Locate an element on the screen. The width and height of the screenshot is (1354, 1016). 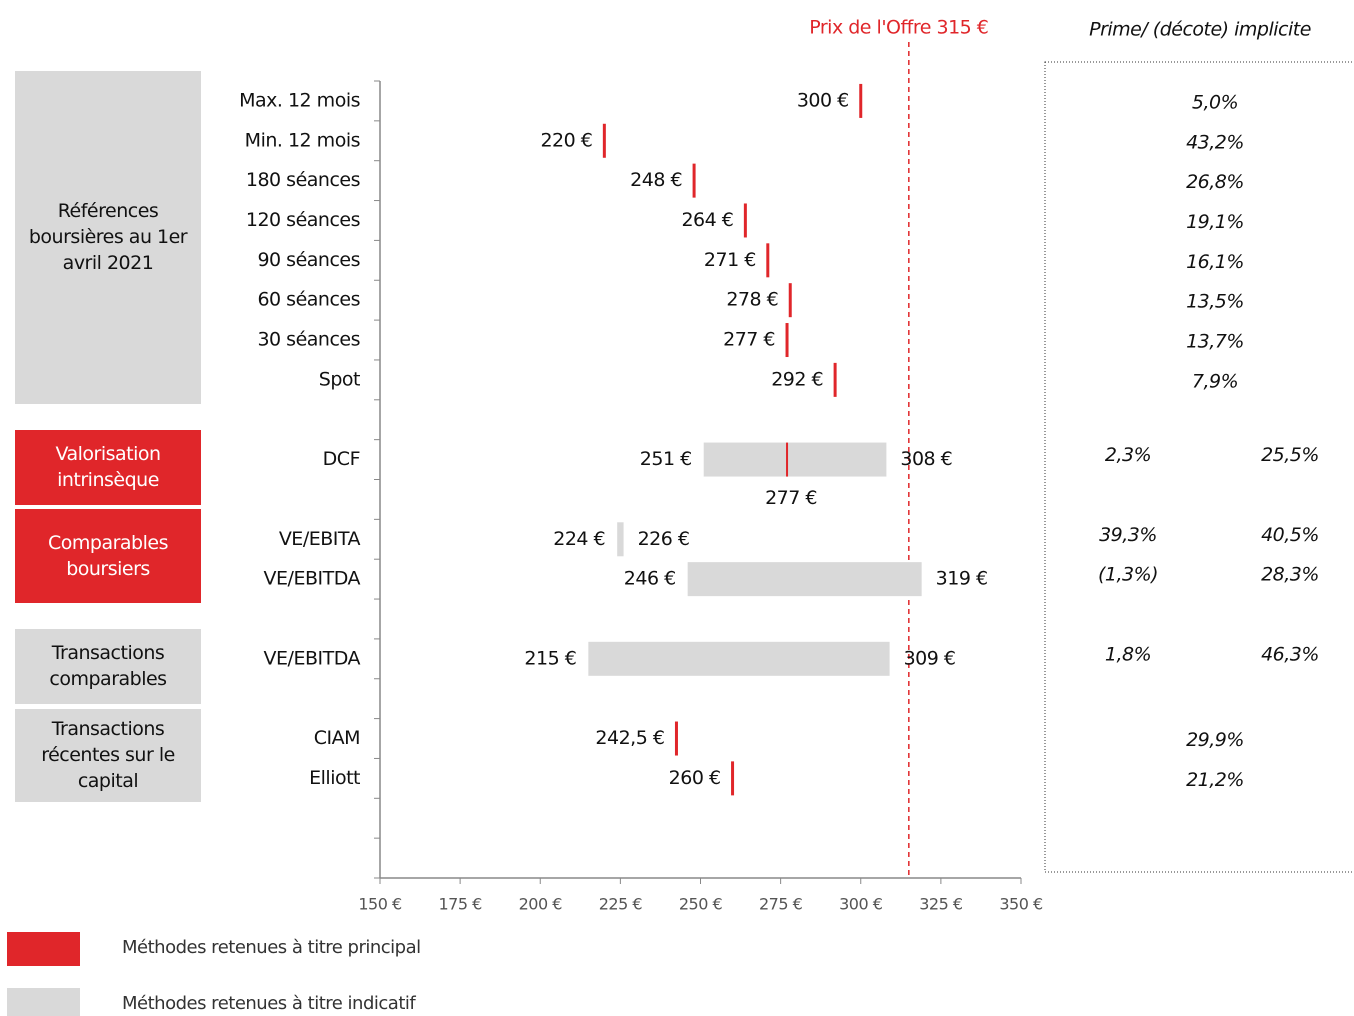
premium: 29,9% is located at coordinates (1215, 740).